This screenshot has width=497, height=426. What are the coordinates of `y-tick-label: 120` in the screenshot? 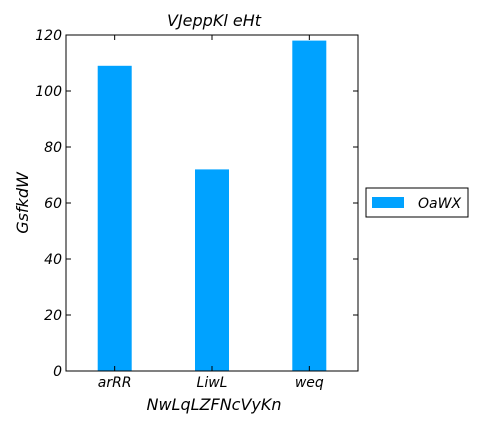 It's located at (48, 36).